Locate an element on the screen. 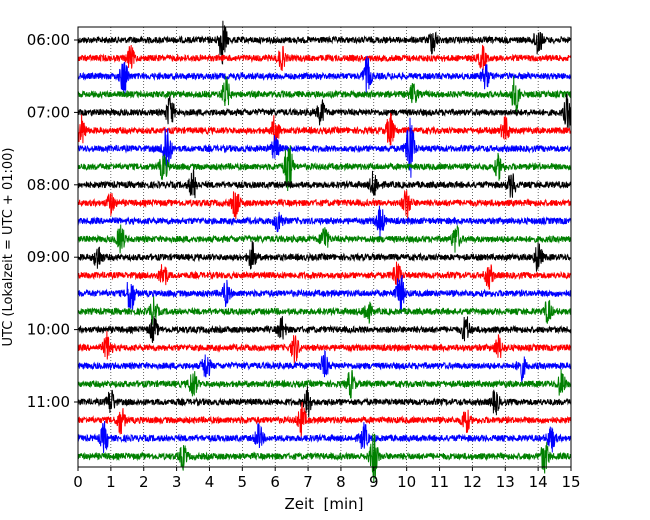 The height and width of the screenshot is (520, 650). y-tick-label-1000: 10:00 is located at coordinates (48, 330).